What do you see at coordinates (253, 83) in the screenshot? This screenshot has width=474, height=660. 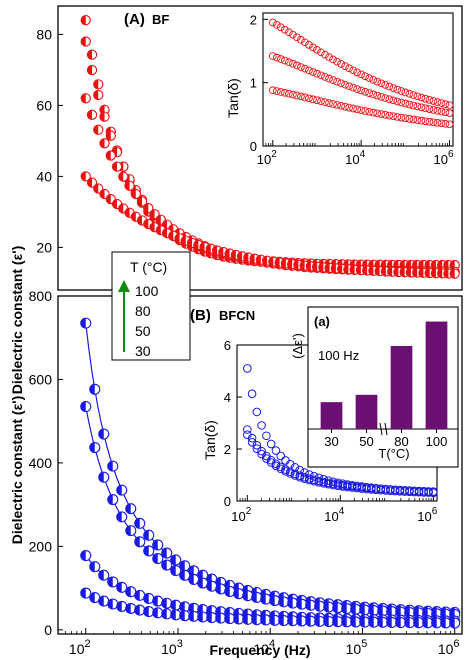 I see `y-tick-label: 1` at bounding box center [253, 83].